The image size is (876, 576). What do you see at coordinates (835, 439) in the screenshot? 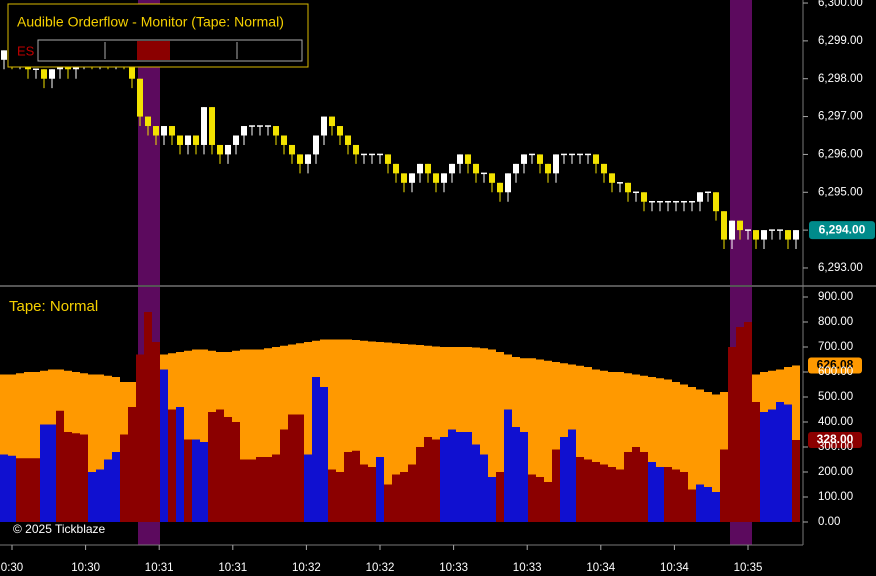
I see `value-label: 328.00` at bounding box center [835, 439].